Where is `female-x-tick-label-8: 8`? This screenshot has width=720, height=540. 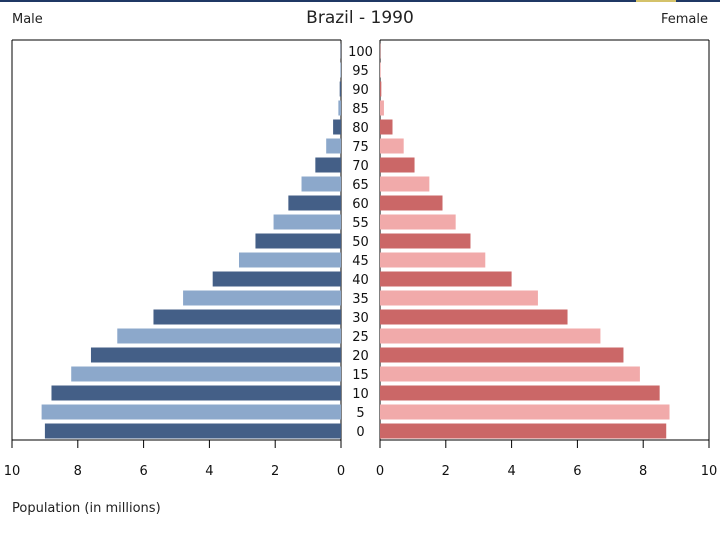 female-x-tick-label-8: 8 is located at coordinates (643, 471).